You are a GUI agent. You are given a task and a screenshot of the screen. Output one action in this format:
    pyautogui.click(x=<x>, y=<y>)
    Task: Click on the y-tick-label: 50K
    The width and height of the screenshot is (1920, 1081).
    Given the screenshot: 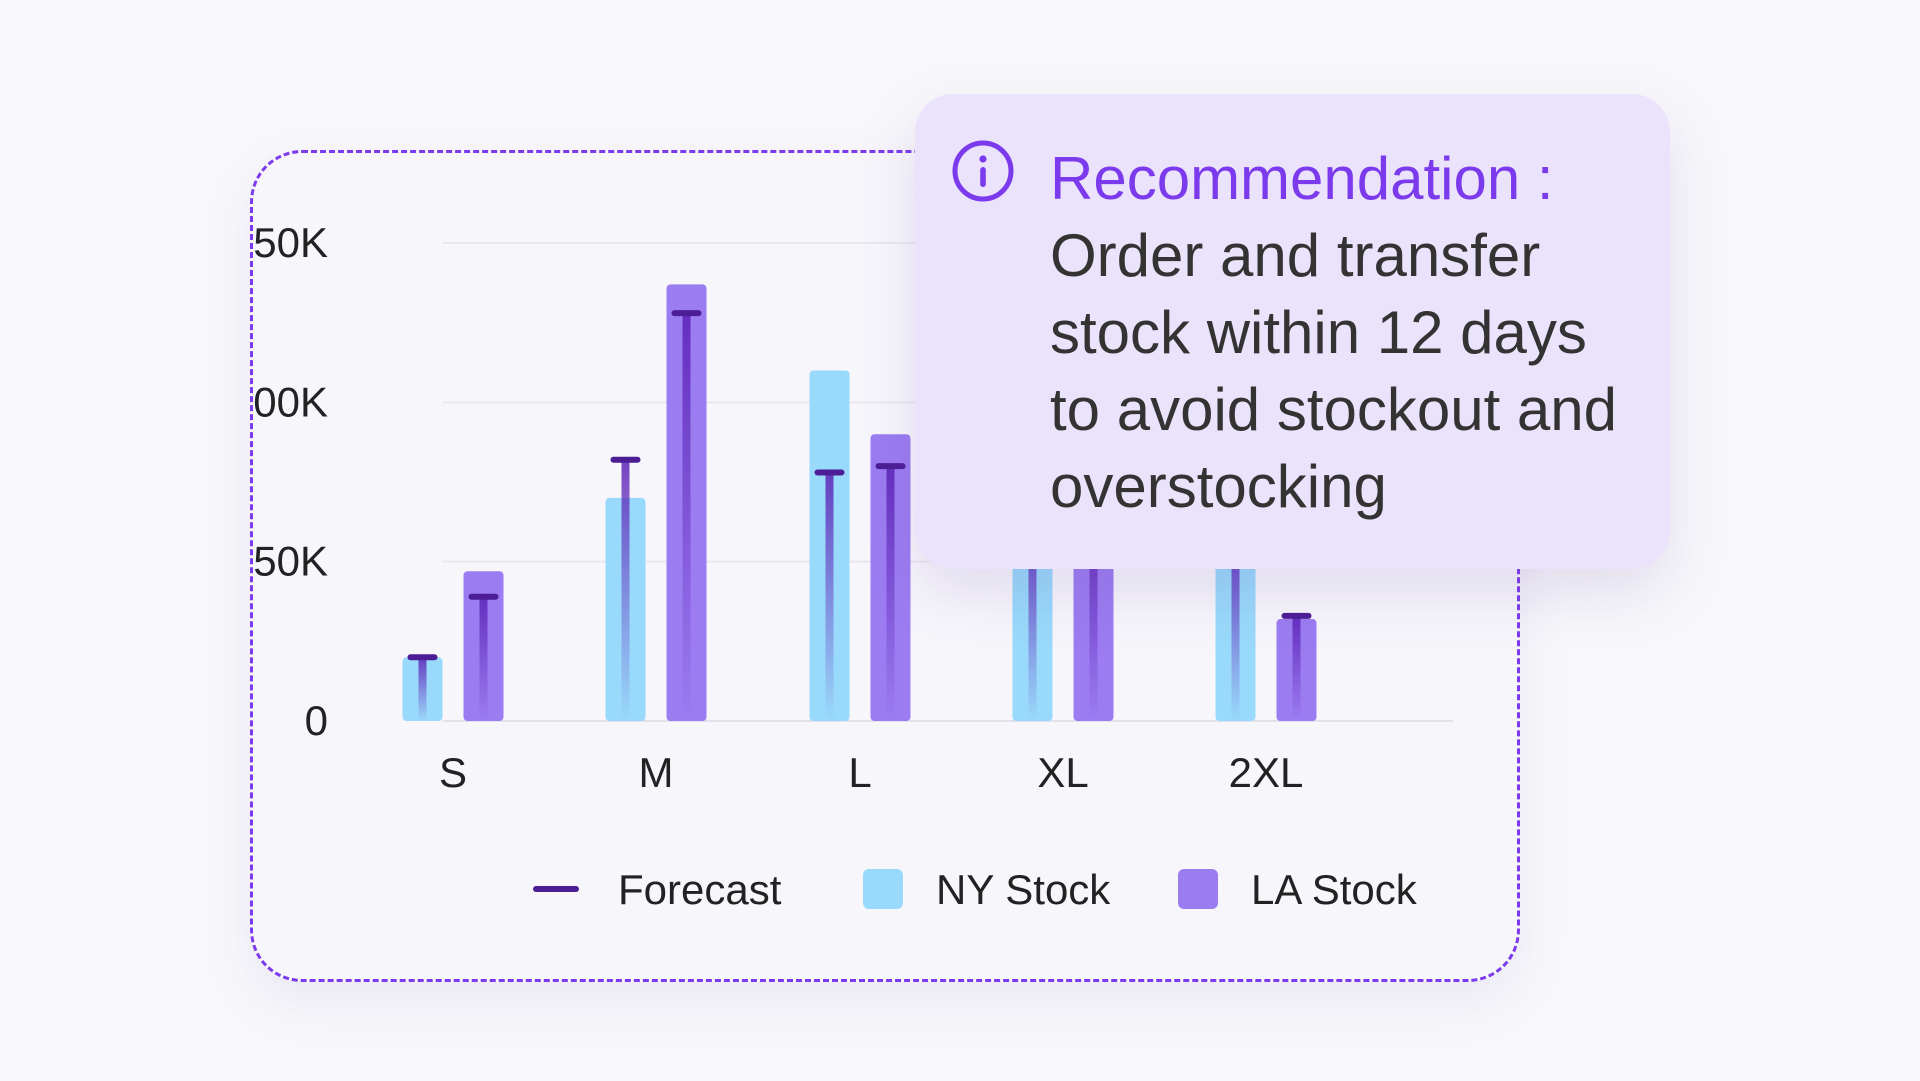 What is the action you would take?
    pyautogui.click(x=290, y=561)
    